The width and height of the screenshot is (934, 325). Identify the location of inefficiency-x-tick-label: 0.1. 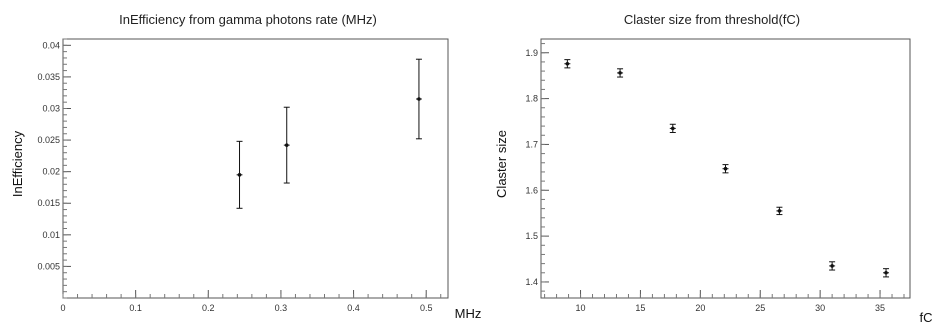
(135, 308).